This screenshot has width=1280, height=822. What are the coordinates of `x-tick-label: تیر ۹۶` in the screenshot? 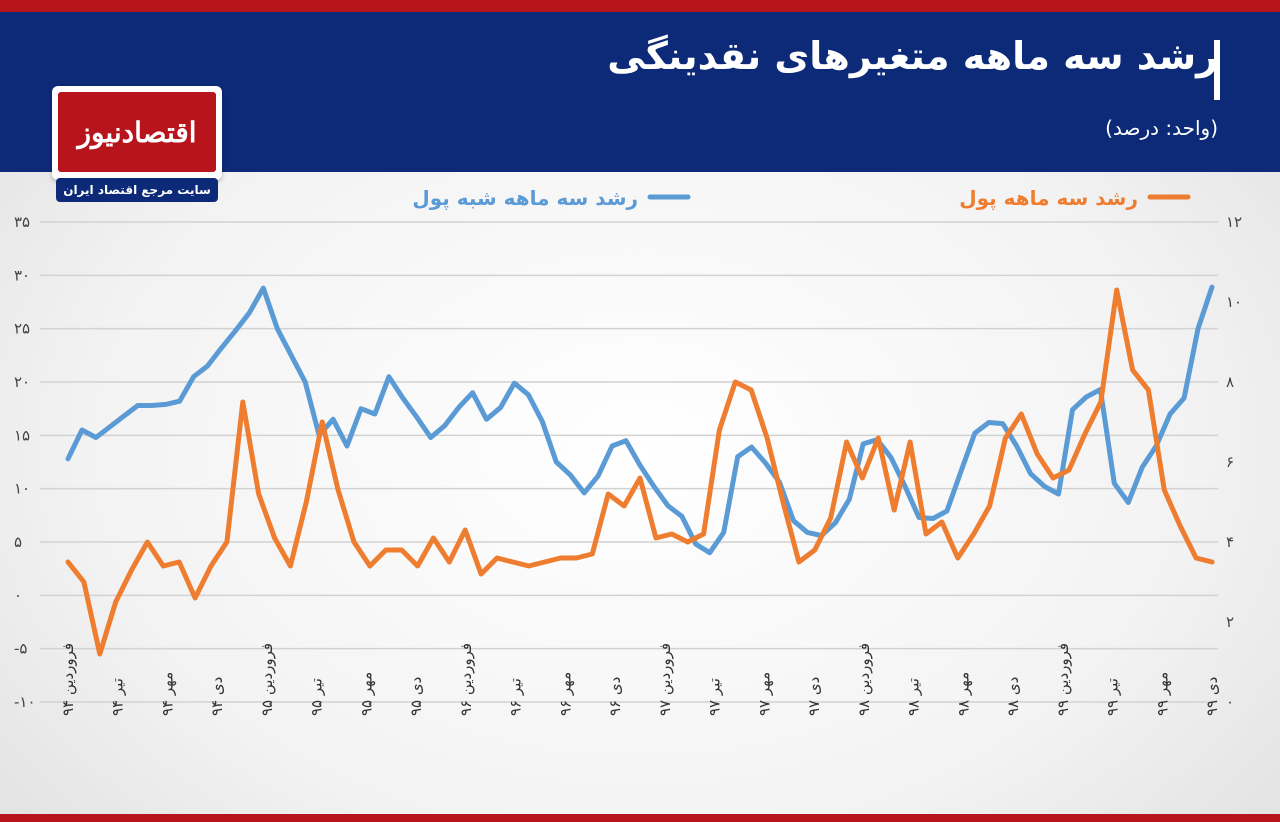 It's located at (516, 697).